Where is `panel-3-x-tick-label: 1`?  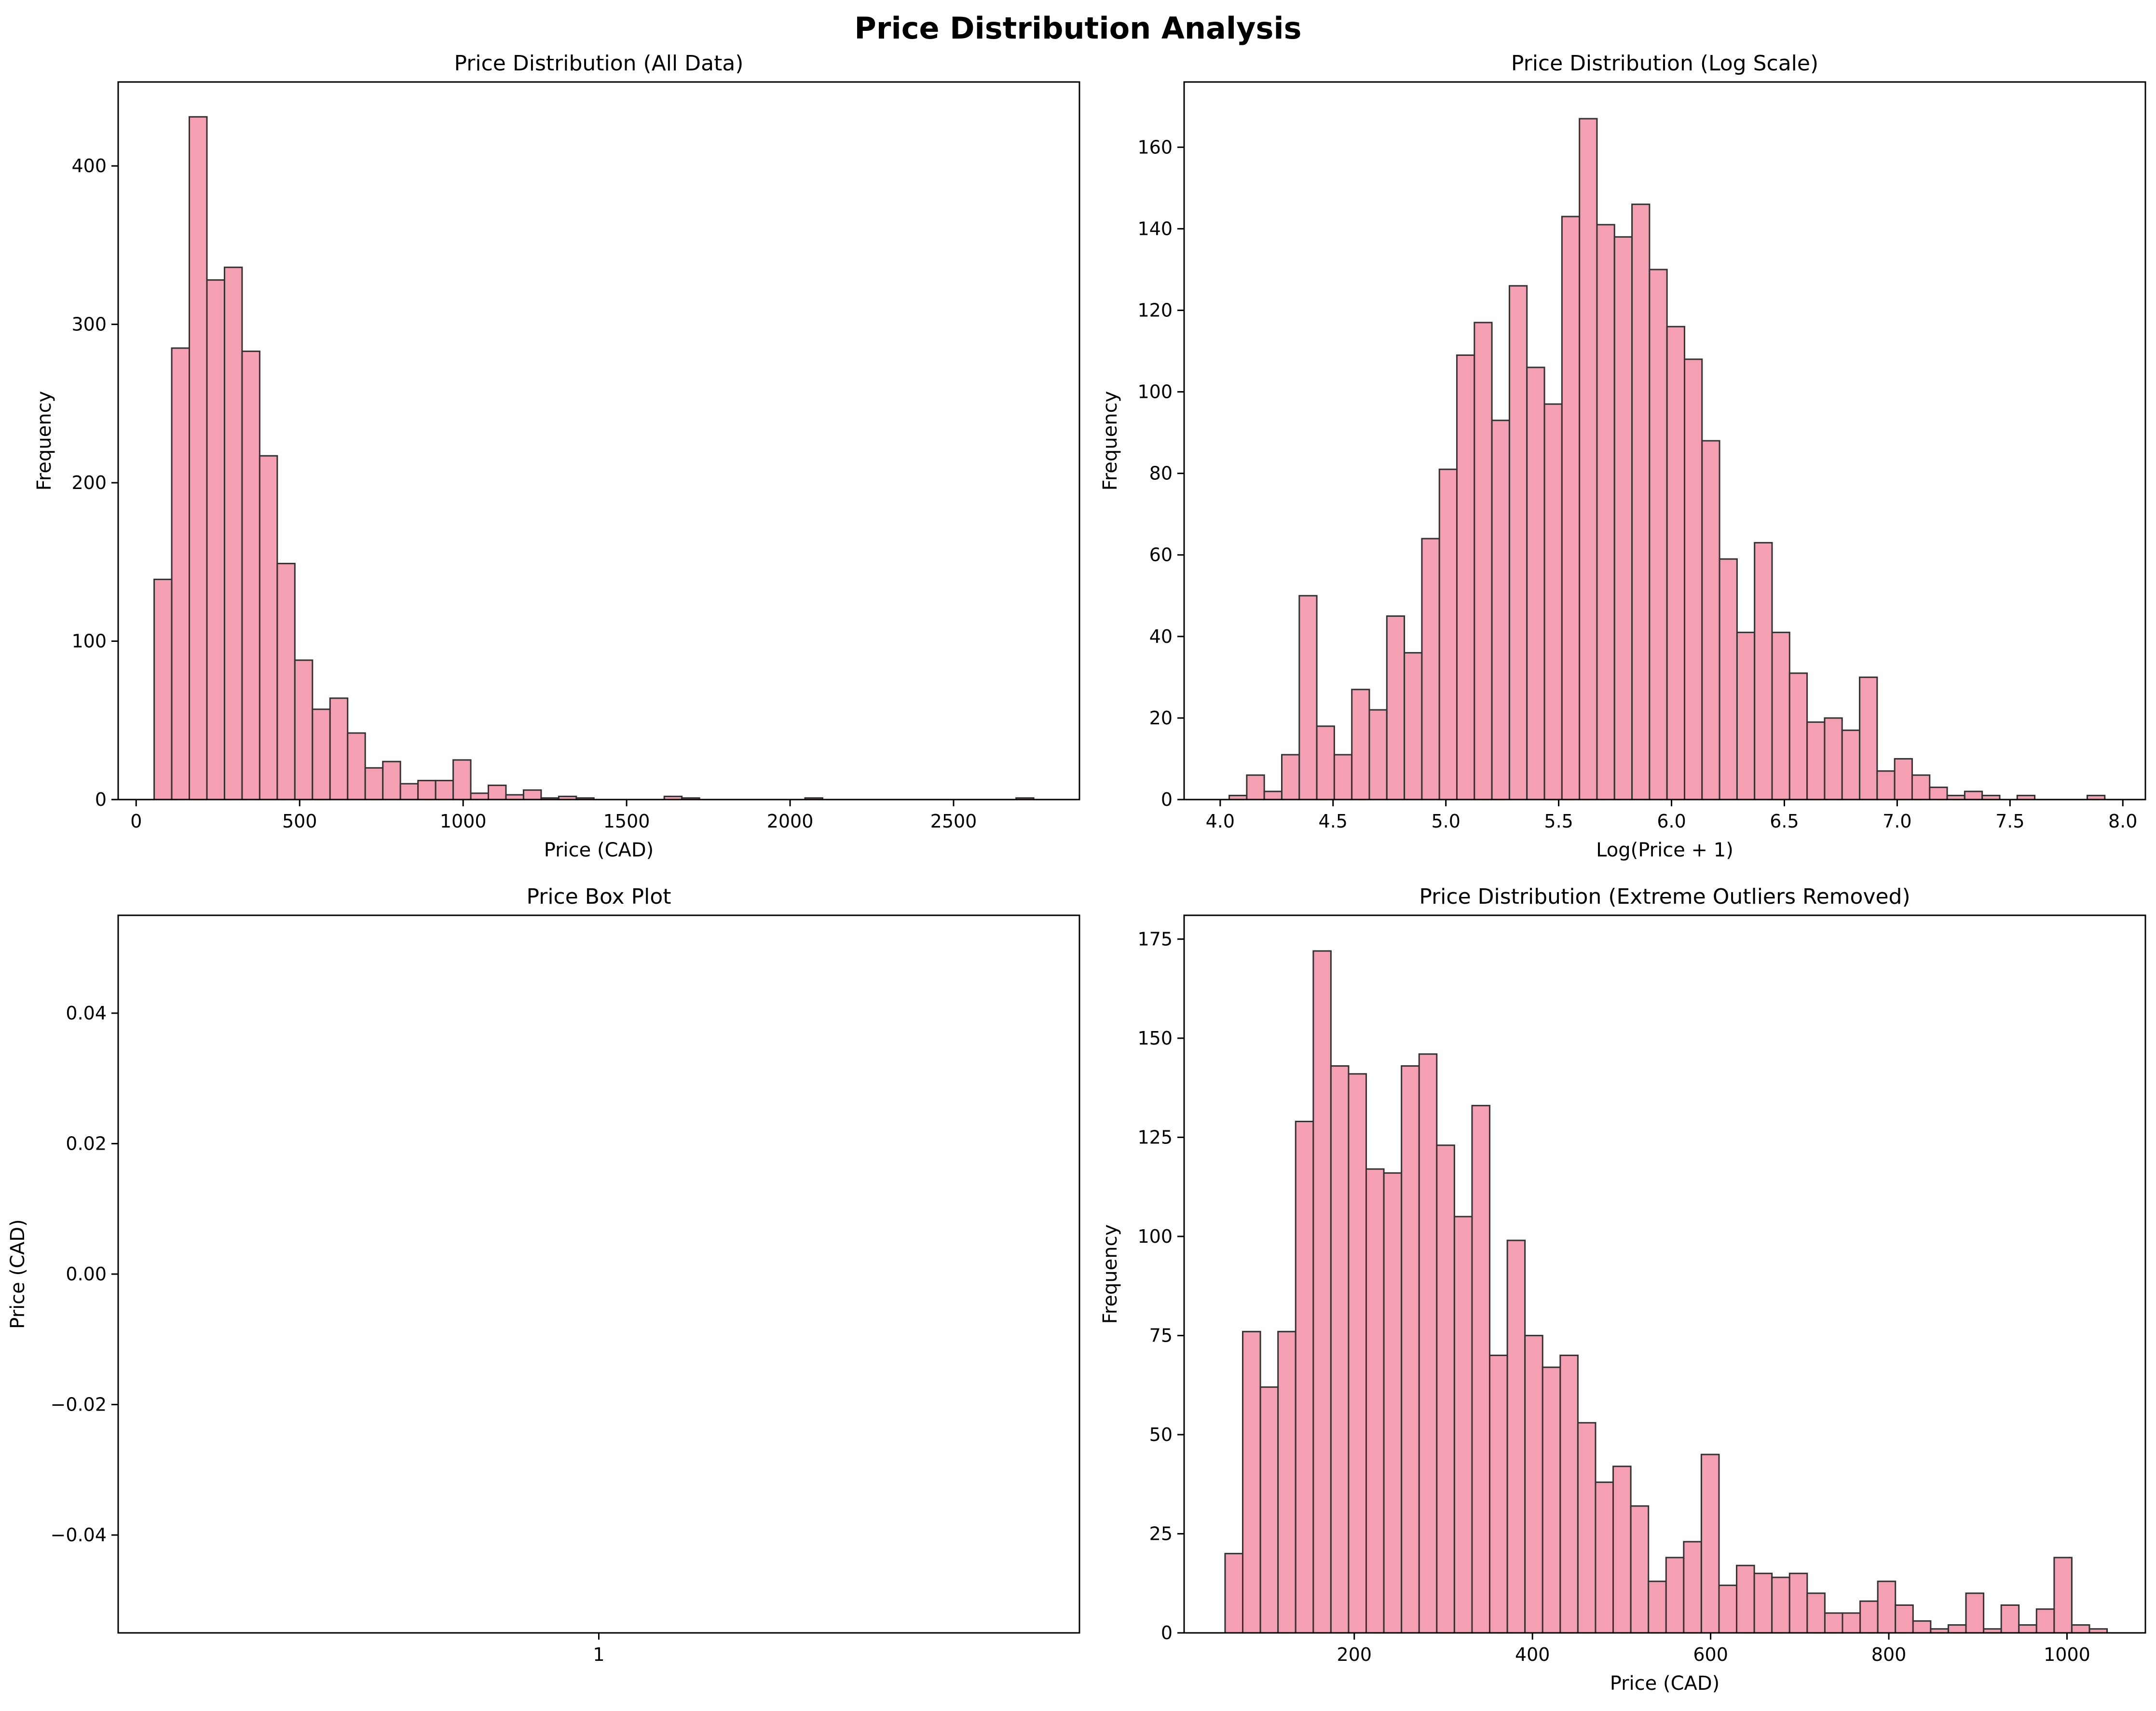
panel-3-x-tick-label: 1 is located at coordinates (598, 1654).